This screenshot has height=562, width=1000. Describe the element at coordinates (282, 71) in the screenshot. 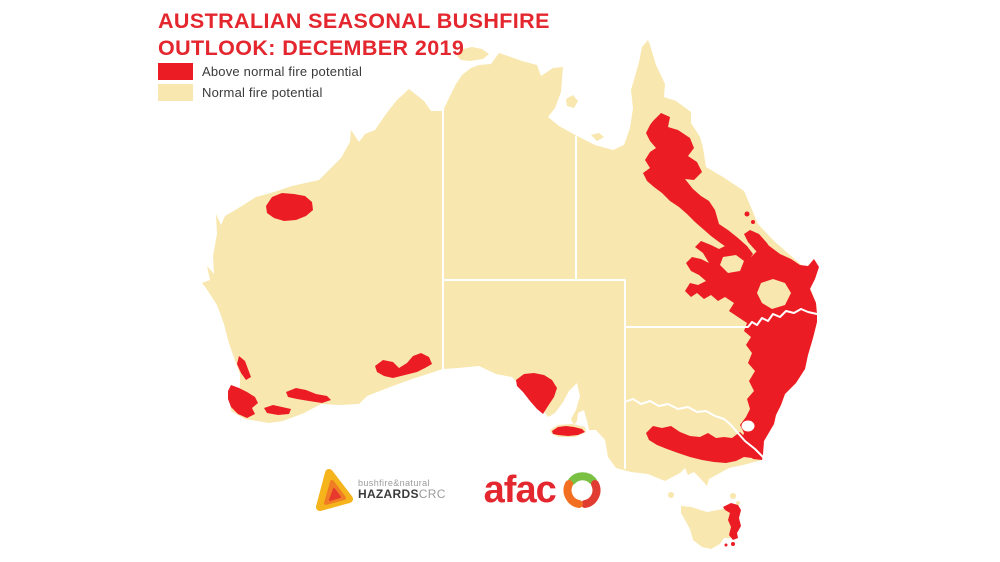

I see `legend-label-above-normal: Above normal fire potential` at that location.